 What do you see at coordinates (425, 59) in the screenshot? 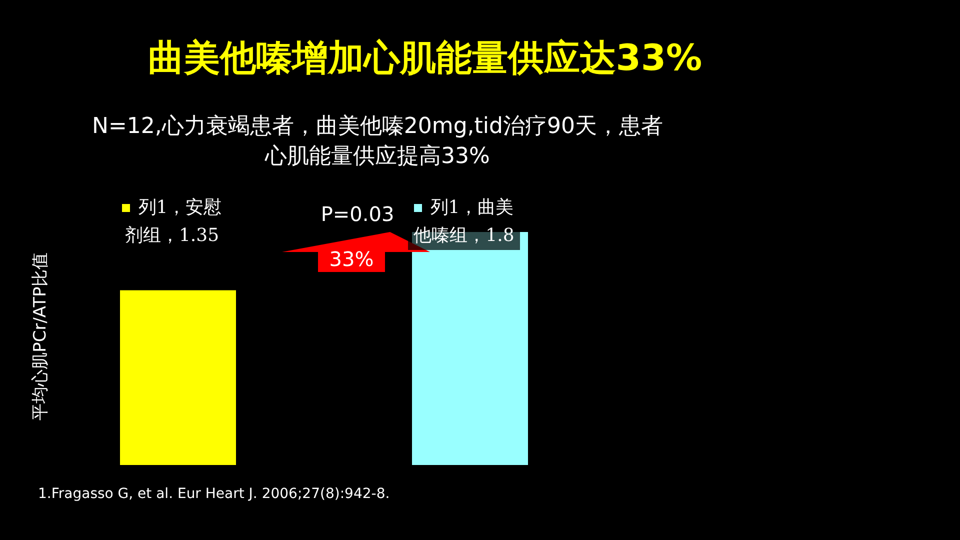
I see `title: 曲美他嗪增加心肌能量供应达33%` at bounding box center [425, 59].